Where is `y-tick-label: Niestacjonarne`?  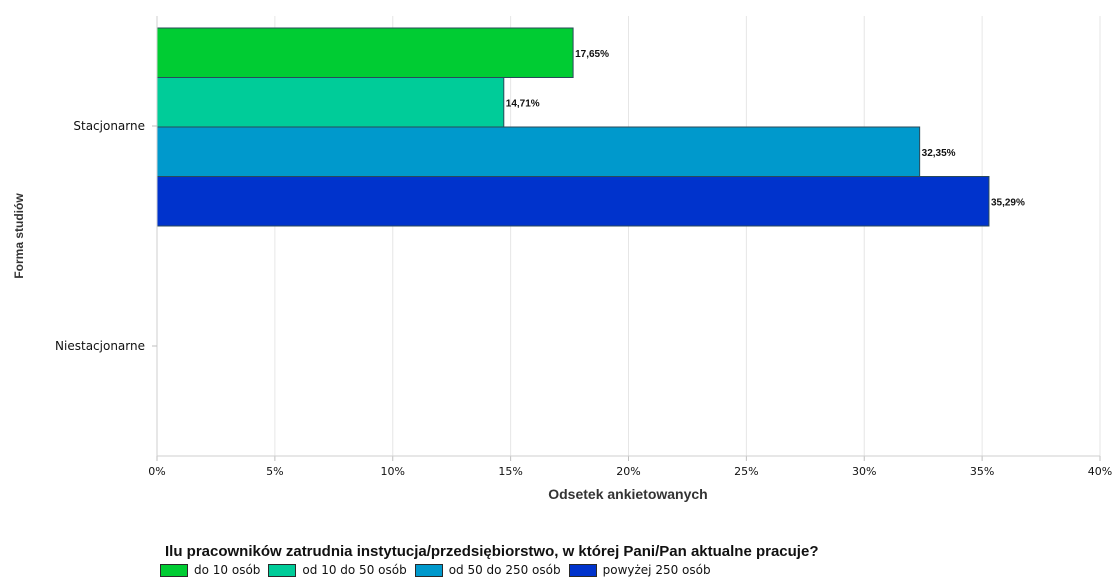
y-tick-label: Niestacjonarne is located at coordinates (100, 346).